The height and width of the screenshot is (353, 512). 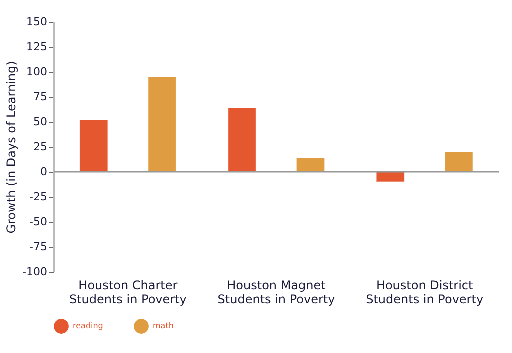 What do you see at coordinates (44, 172) in the screenshot?
I see `y-tick-label: 0` at bounding box center [44, 172].